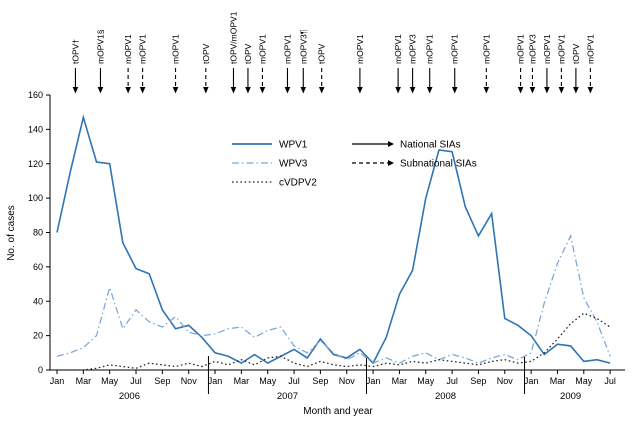 The image size is (641, 421). Describe the element at coordinates (38, 233) in the screenshot. I see `y-tick-label: 80` at that location.